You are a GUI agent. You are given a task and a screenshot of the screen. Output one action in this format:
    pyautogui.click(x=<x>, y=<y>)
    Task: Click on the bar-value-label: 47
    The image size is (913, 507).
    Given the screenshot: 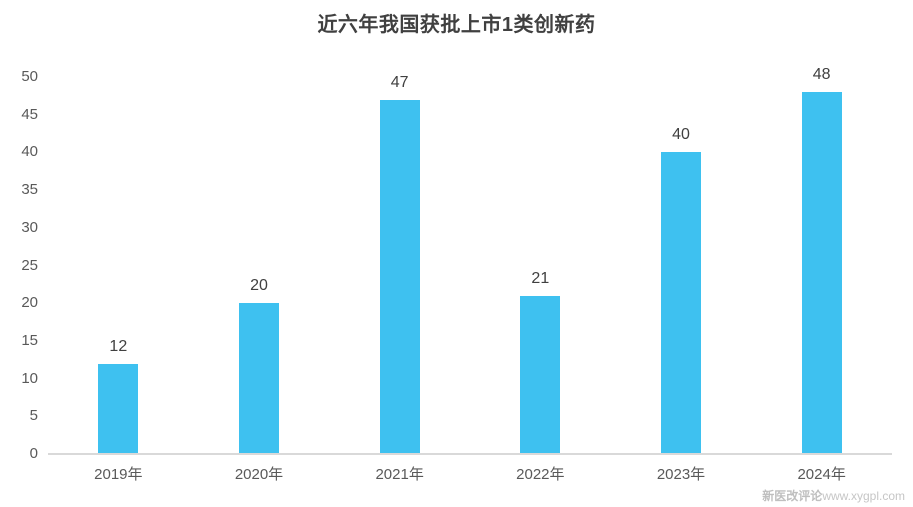 What is the action you would take?
    pyautogui.click(x=399, y=82)
    